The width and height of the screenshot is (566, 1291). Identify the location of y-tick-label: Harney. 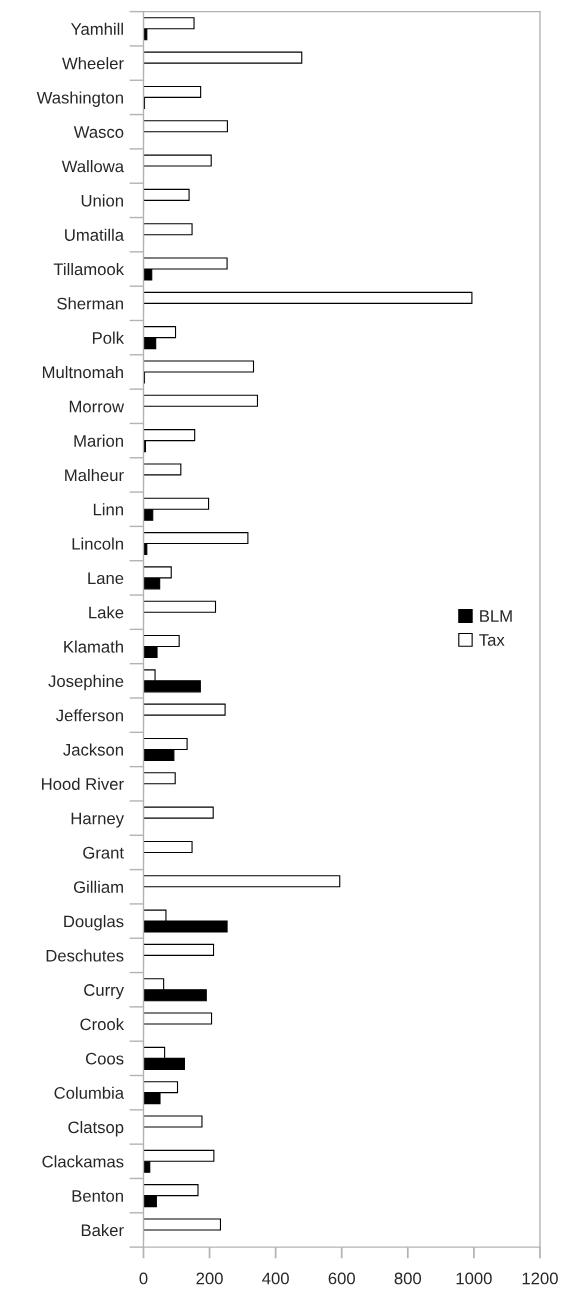
(98, 820).